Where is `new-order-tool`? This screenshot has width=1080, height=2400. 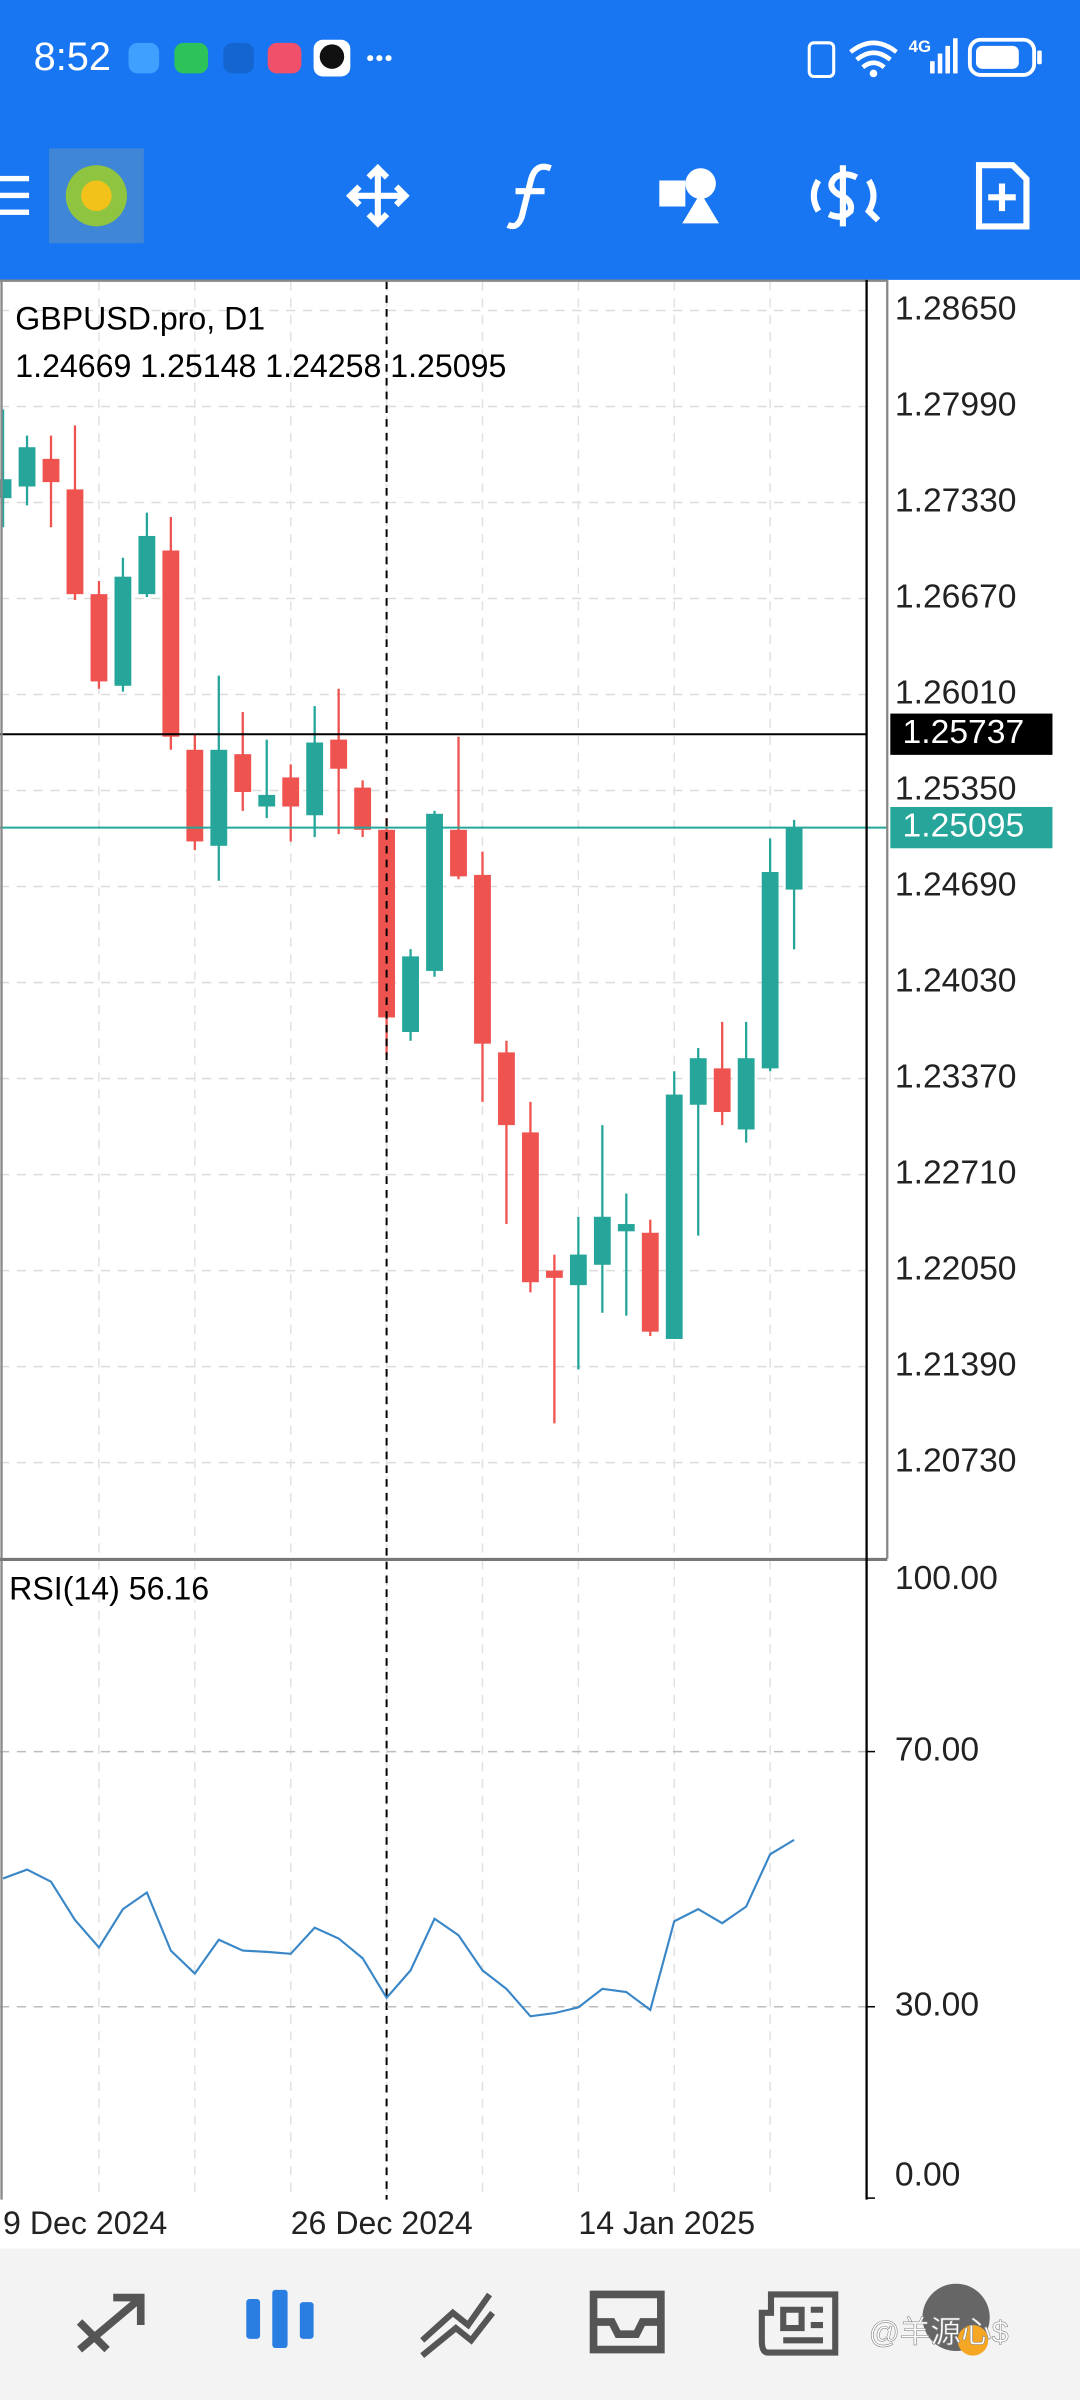
new-order-tool is located at coordinates (1002, 196).